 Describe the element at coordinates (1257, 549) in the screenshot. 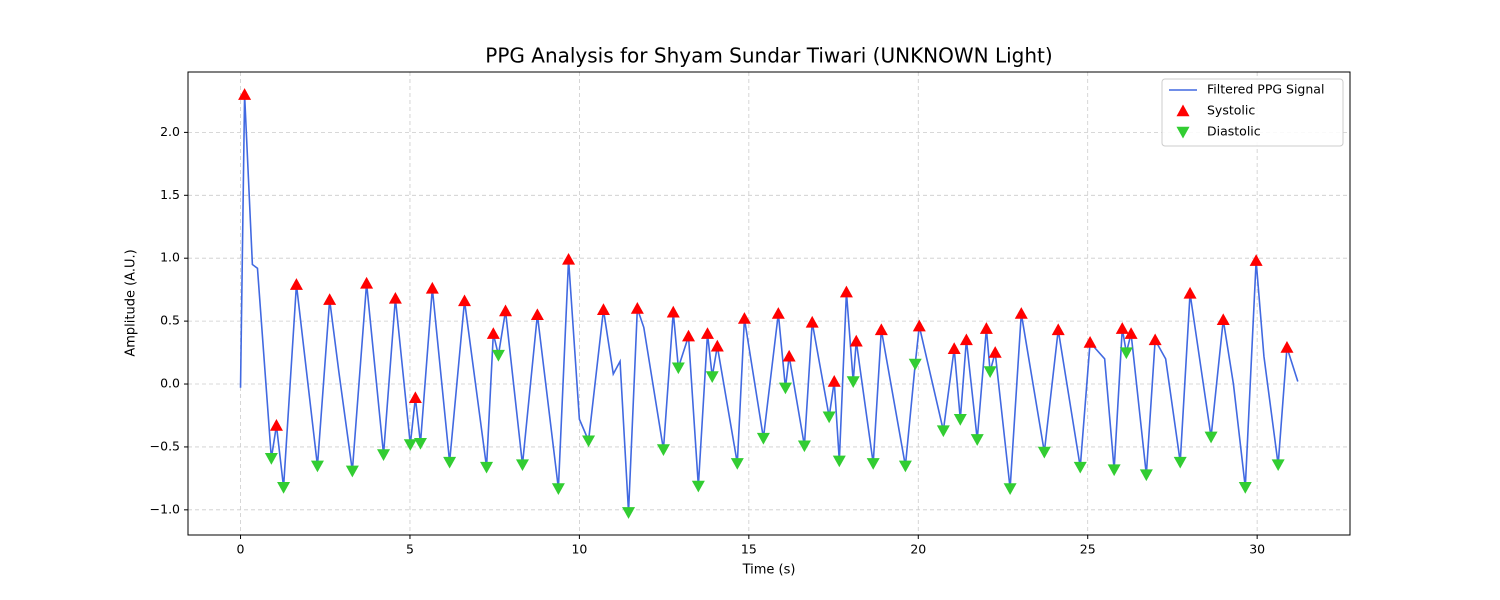

I see `x-tick-label: 30` at that location.